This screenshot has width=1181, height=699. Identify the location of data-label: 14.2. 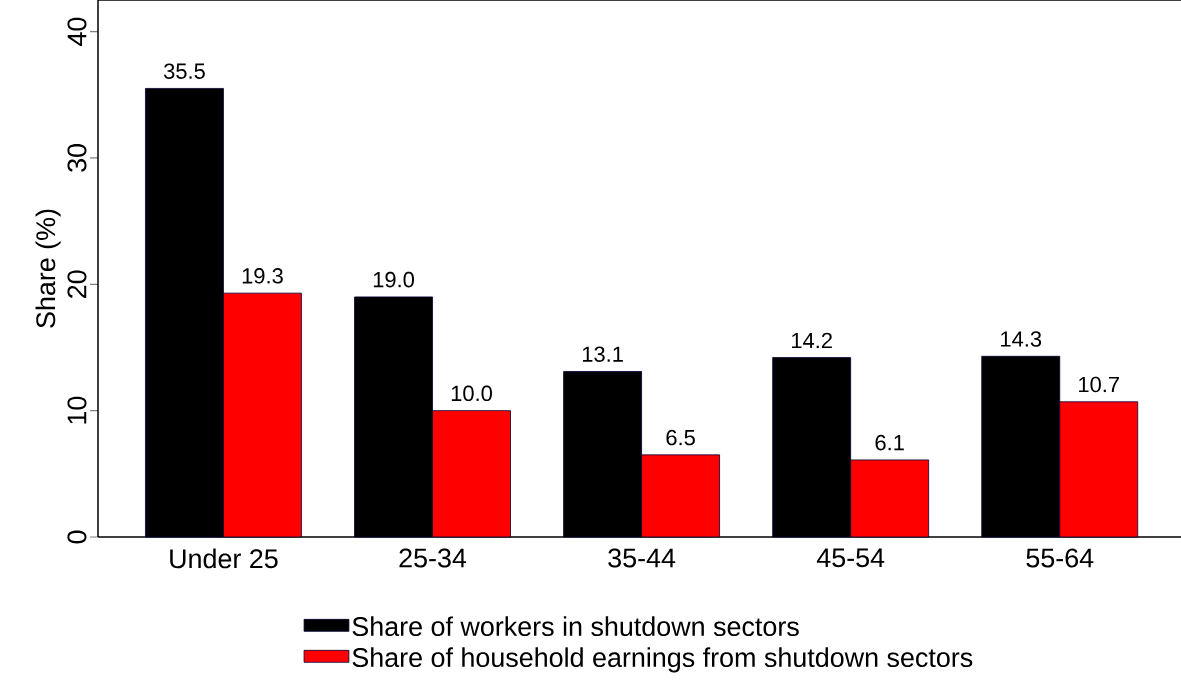
(812, 340).